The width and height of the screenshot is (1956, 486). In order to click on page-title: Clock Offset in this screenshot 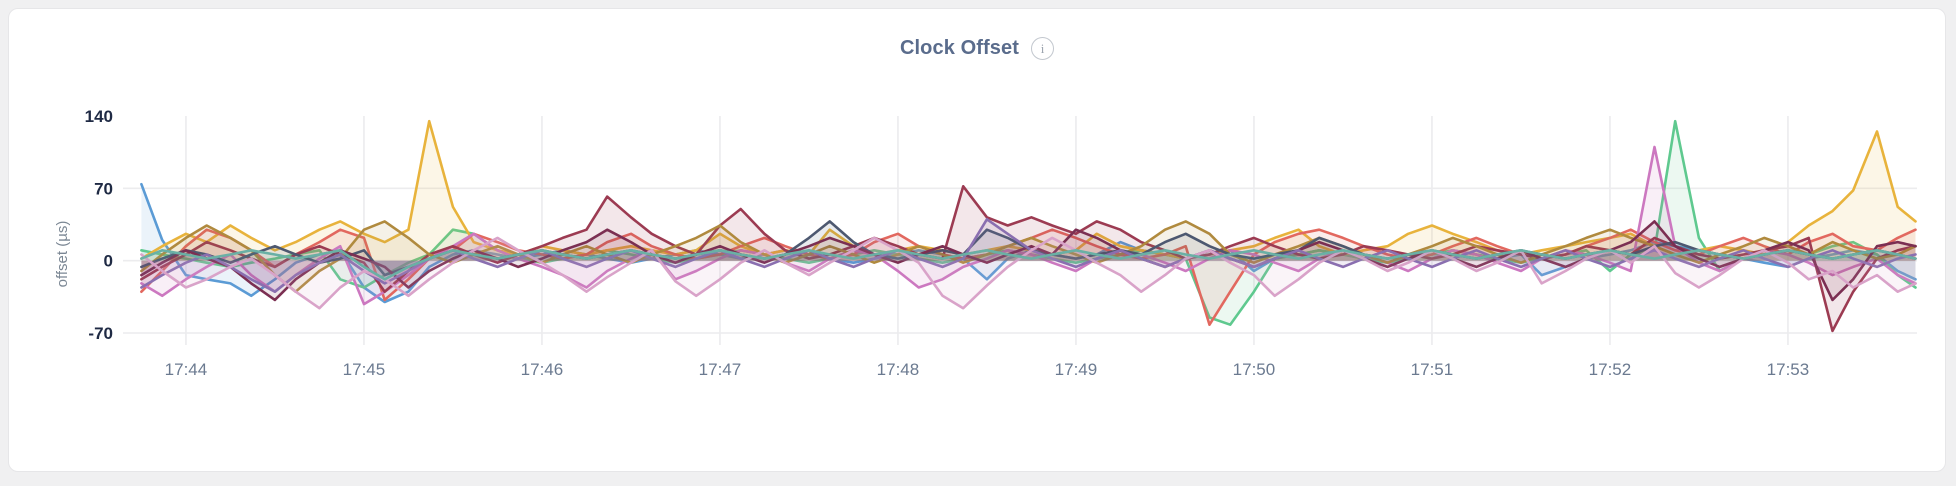, I will do `click(959, 47)`.